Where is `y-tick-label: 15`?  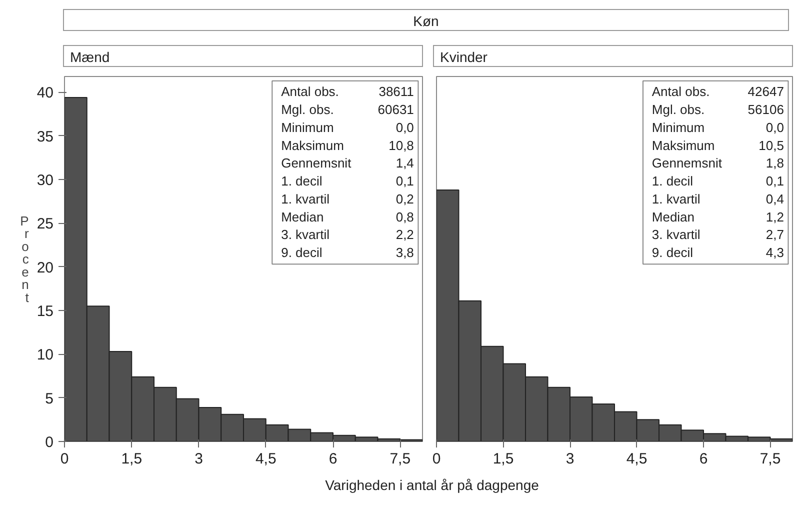
y-tick-label: 15 is located at coordinates (45, 311).